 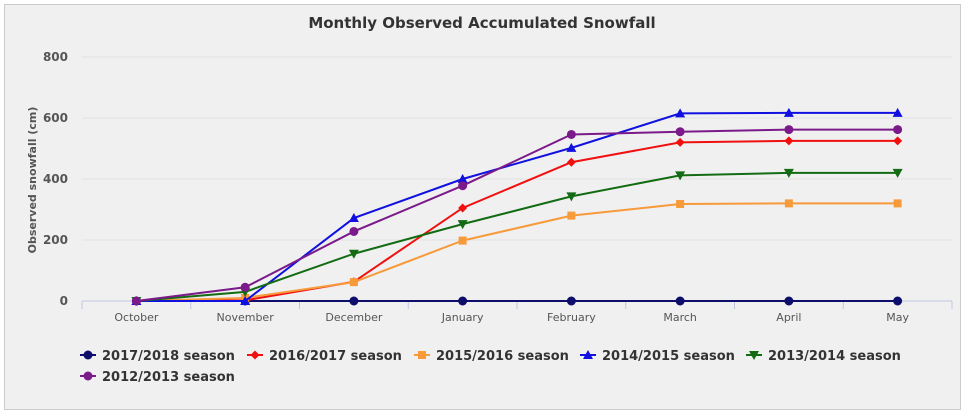 What do you see at coordinates (668, 356) in the screenshot?
I see `legend-item-label: 2014/2015 season` at bounding box center [668, 356].